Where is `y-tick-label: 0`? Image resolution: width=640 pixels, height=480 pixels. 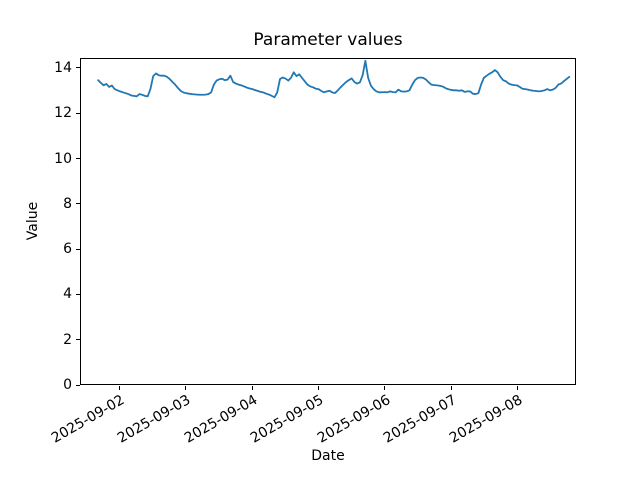 y-tick-label: 0 is located at coordinates (67, 385).